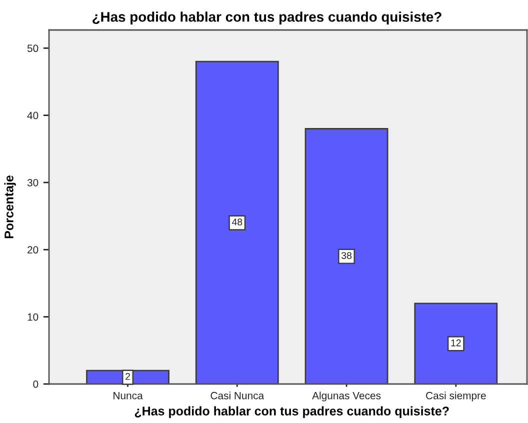  I want to click on data-label: 38, so click(346, 255).